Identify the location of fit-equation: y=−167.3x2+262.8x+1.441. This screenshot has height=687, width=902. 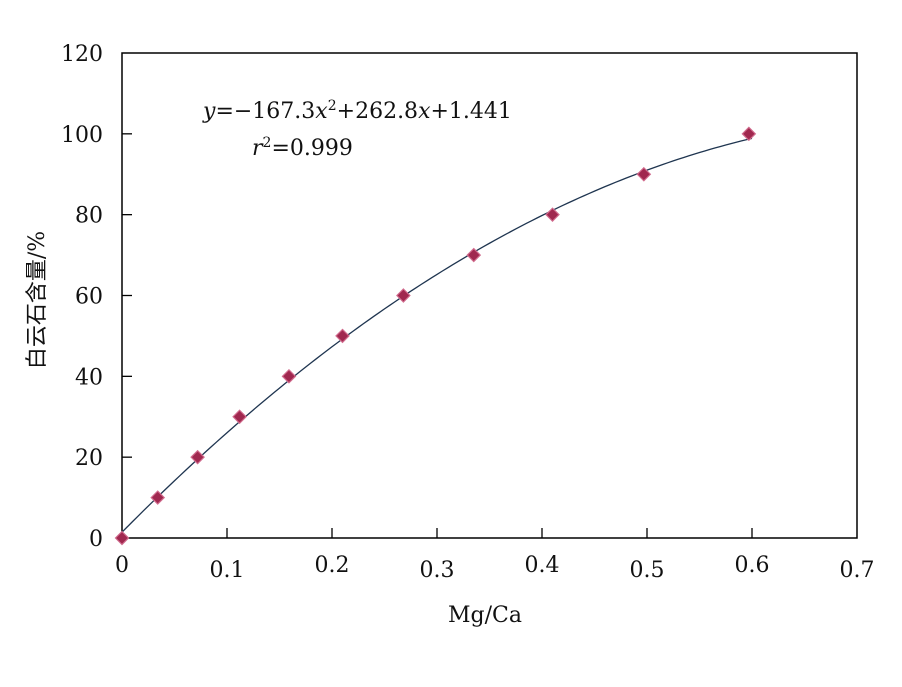
(357, 111).